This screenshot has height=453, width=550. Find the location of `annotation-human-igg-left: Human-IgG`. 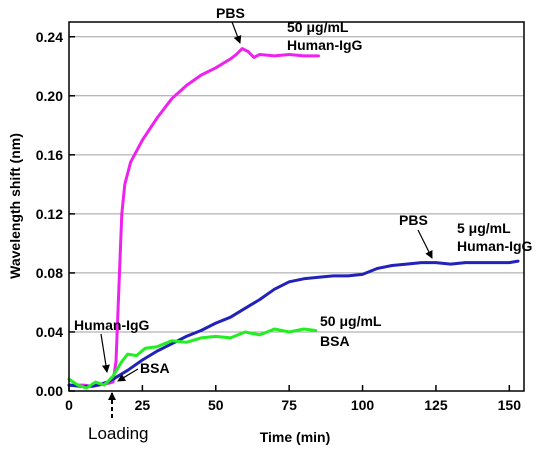

annotation-human-igg-left: Human-IgG is located at coordinates (112, 325).